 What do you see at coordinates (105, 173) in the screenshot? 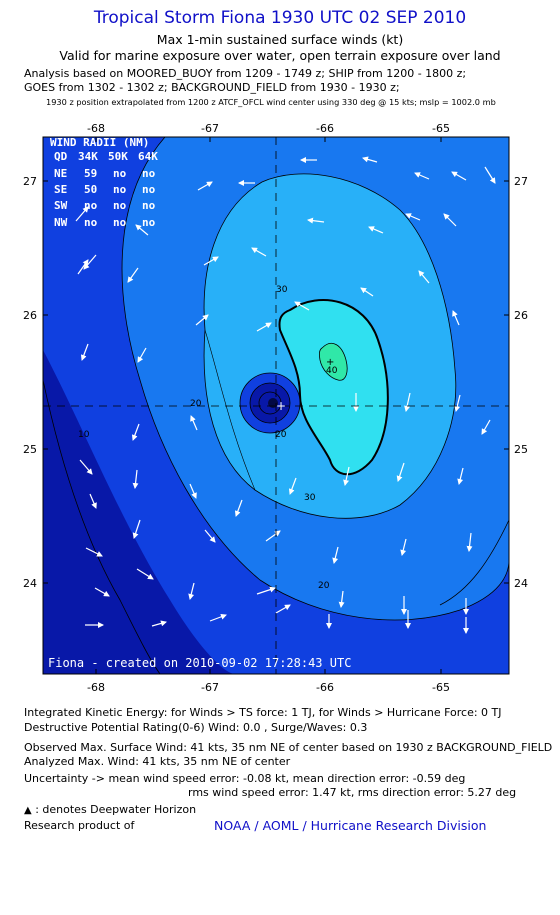
I see `wind-radii-row-ne: NE 59 no no` at bounding box center [105, 173].